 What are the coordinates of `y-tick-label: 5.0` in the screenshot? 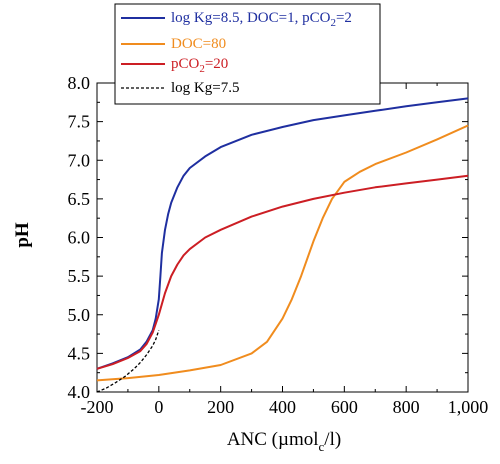 It's located at (79, 315).